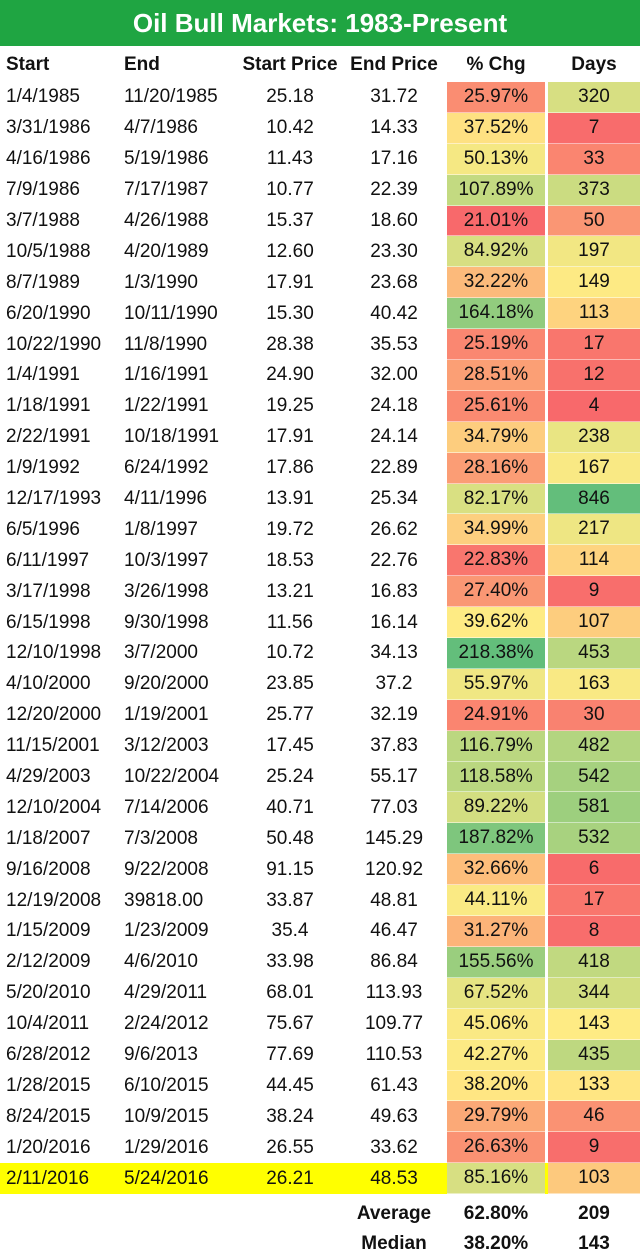  I want to click on cell-pct-chg: 155.56%, so click(496, 962).